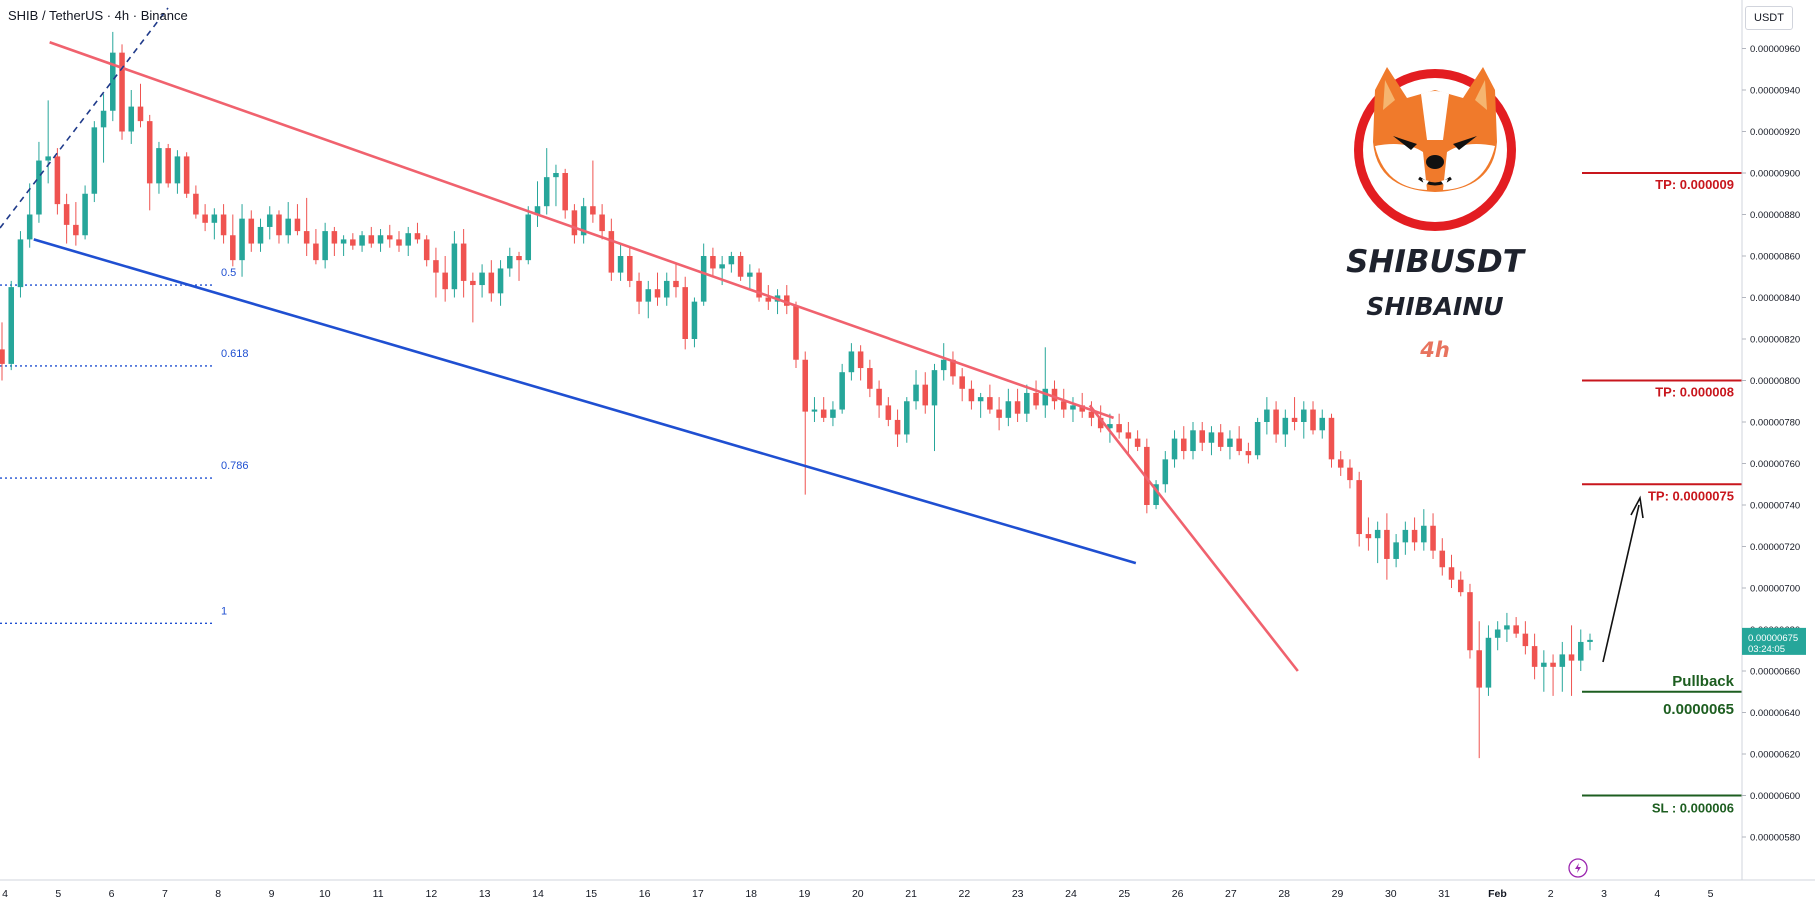 The height and width of the screenshot is (911, 1815). I want to click on price-axis-bg, so click(1778, 453).